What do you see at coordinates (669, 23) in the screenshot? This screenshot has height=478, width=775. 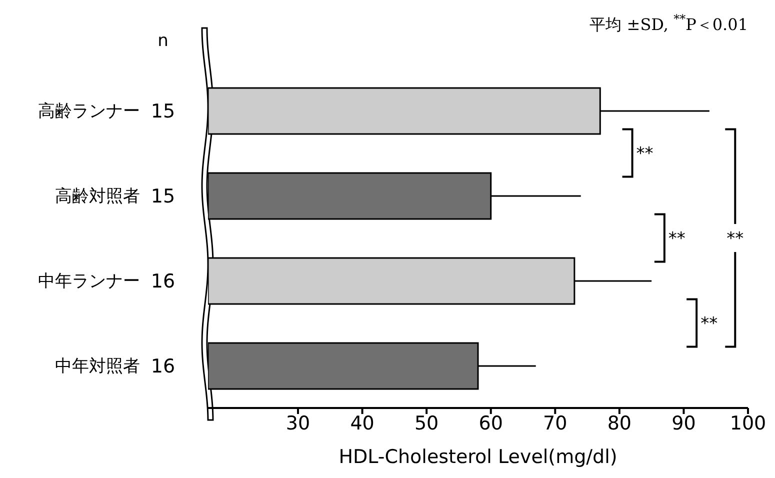 I see `text: 平均 ±SD, $^{**}$P＜0.01` at bounding box center [669, 23].